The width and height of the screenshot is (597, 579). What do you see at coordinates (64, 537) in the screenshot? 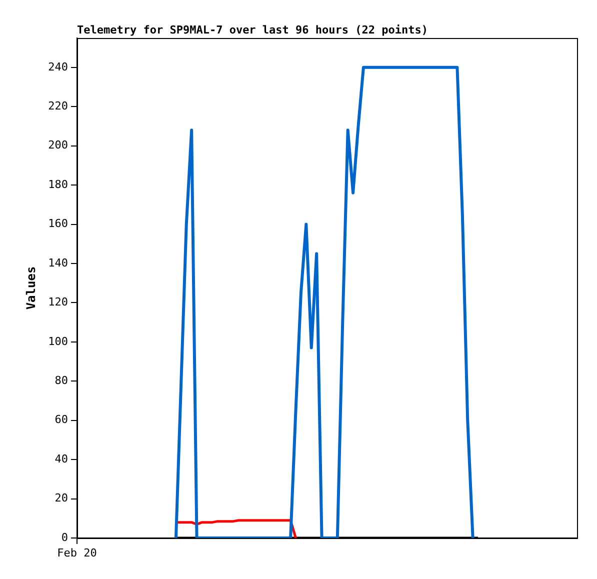
I see `y-tick-label: 0` at bounding box center [64, 537].